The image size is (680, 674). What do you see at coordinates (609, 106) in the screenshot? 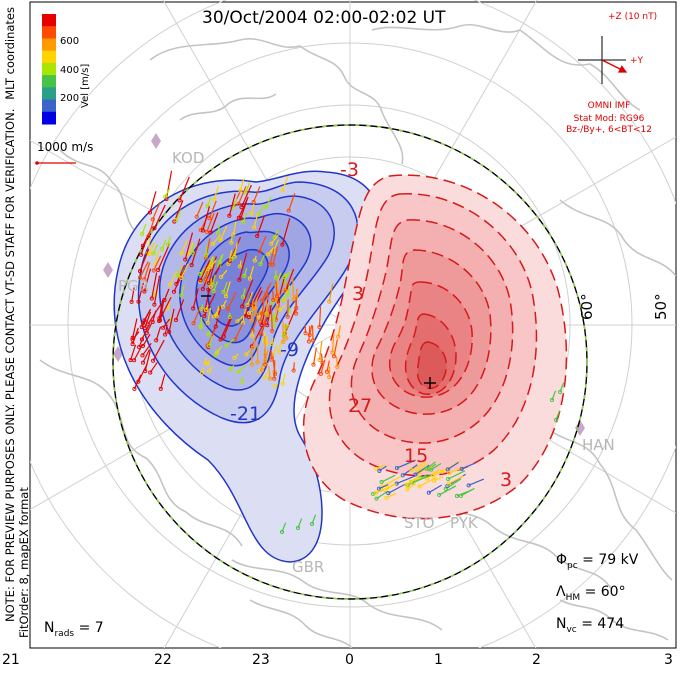
I see `imf-source: OMNI IMF` at bounding box center [609, 106].